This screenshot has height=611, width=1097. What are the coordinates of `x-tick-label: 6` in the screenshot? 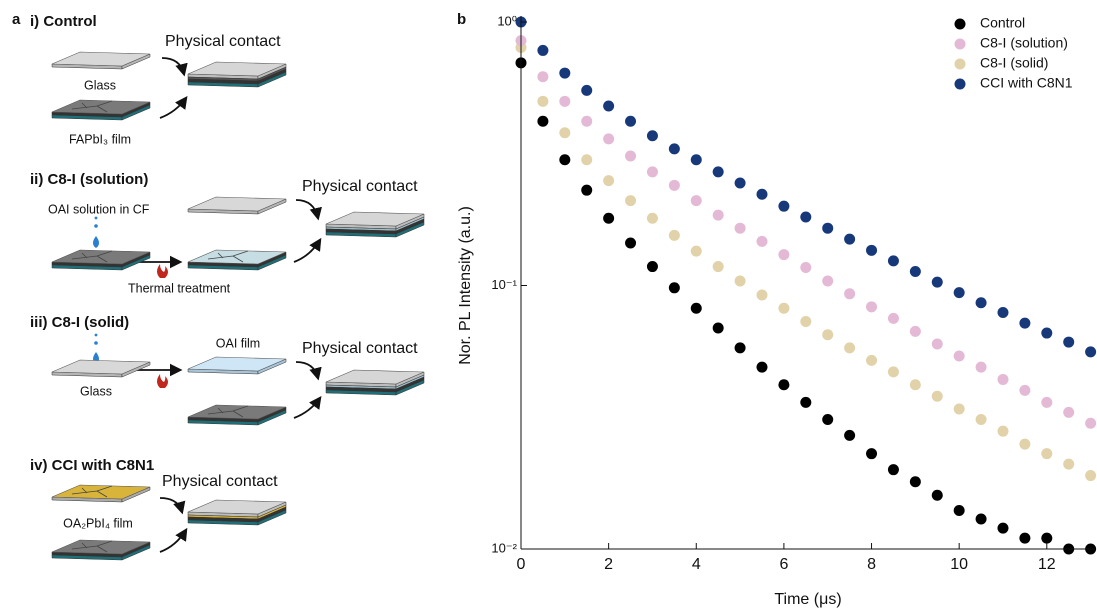 It's located at (783, 564).